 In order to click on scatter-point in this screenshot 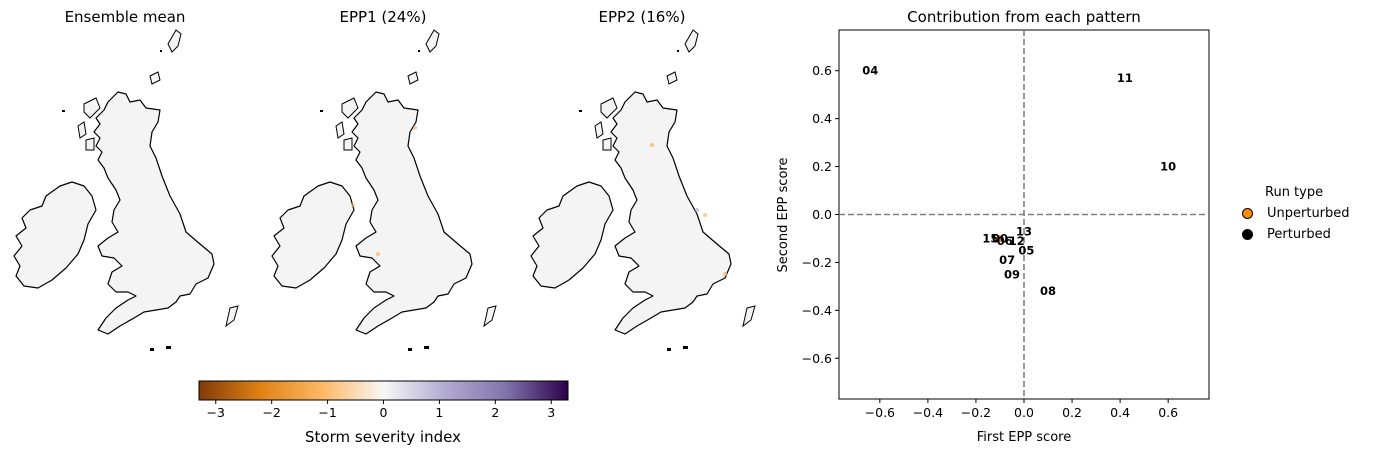, I will do `click(1000, 238)`.